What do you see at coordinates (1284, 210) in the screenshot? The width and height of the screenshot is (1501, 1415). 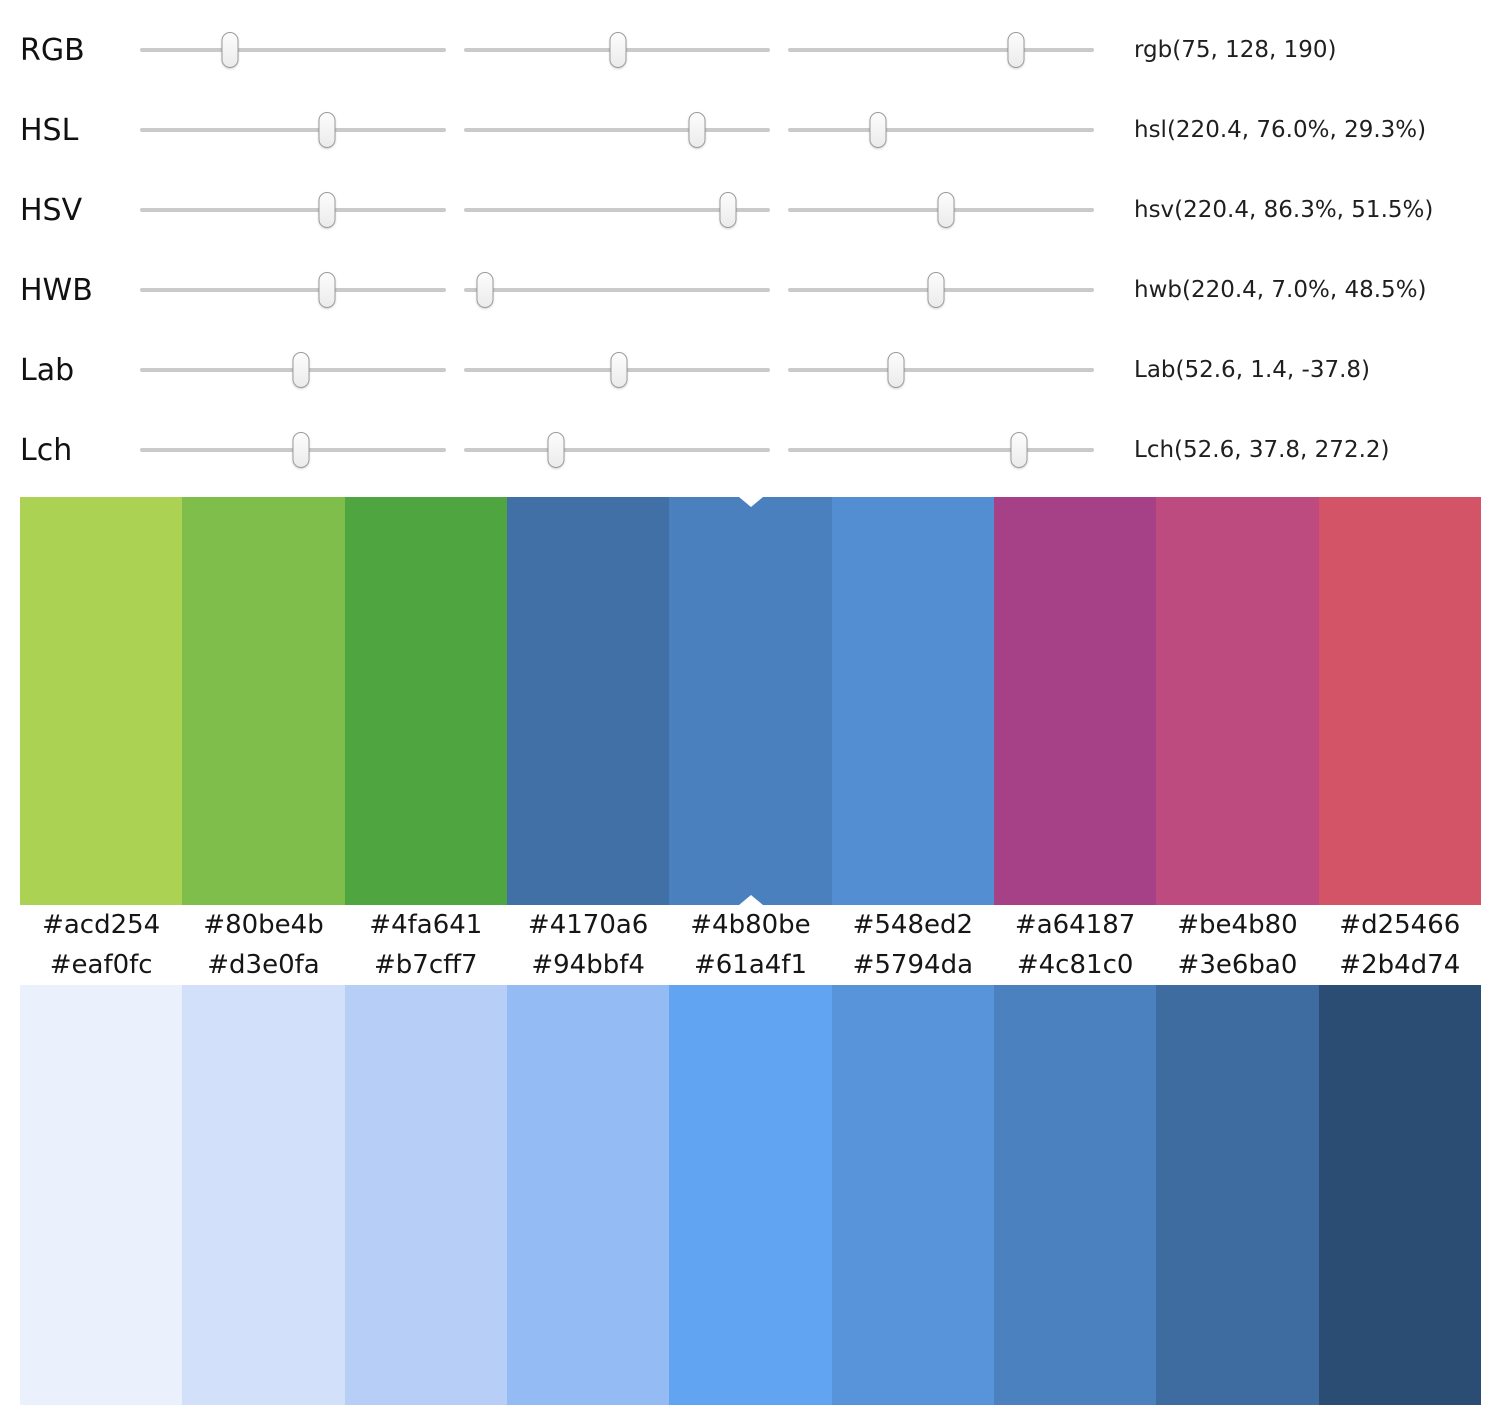 I see `color-value-text: hsv(220.4, 86.3%, 51.5%)` at bounding box center [1284, 210].